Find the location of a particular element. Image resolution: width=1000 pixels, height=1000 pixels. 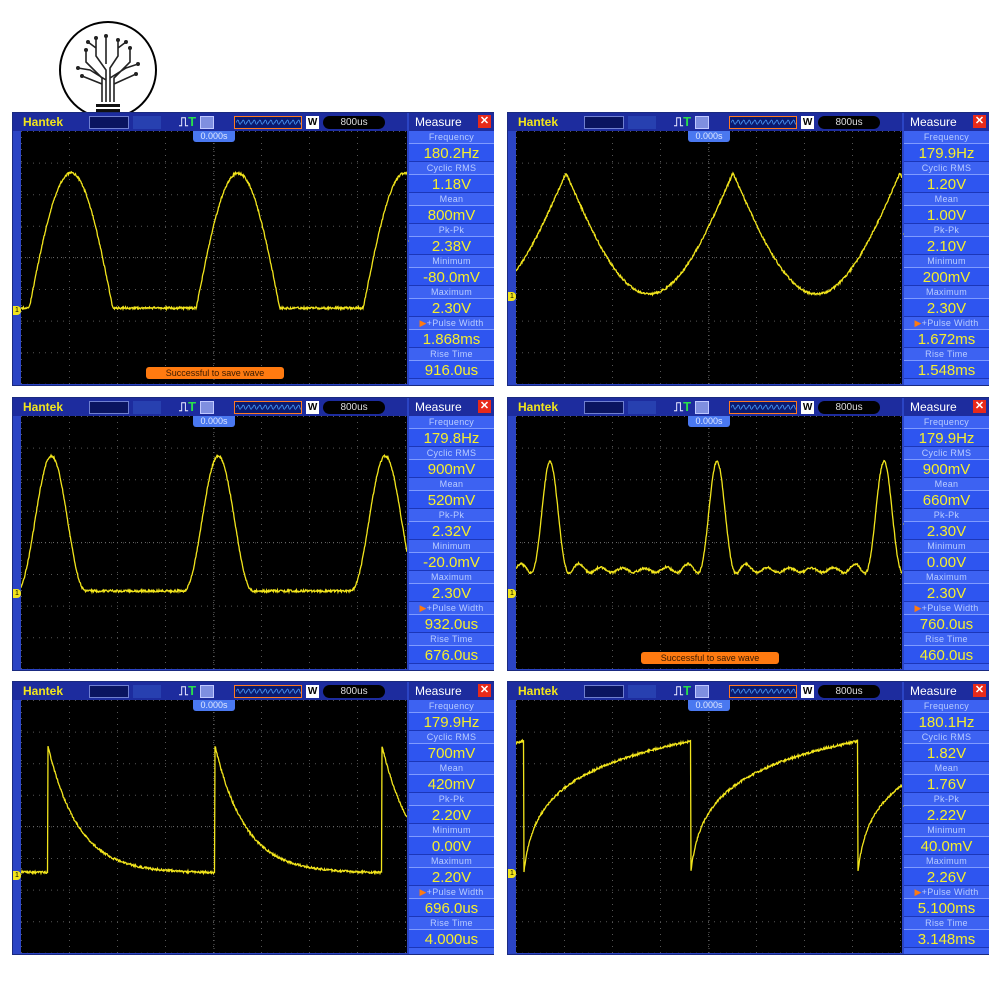

measure-value: 3.148ms is located at coordinates (946, 938).